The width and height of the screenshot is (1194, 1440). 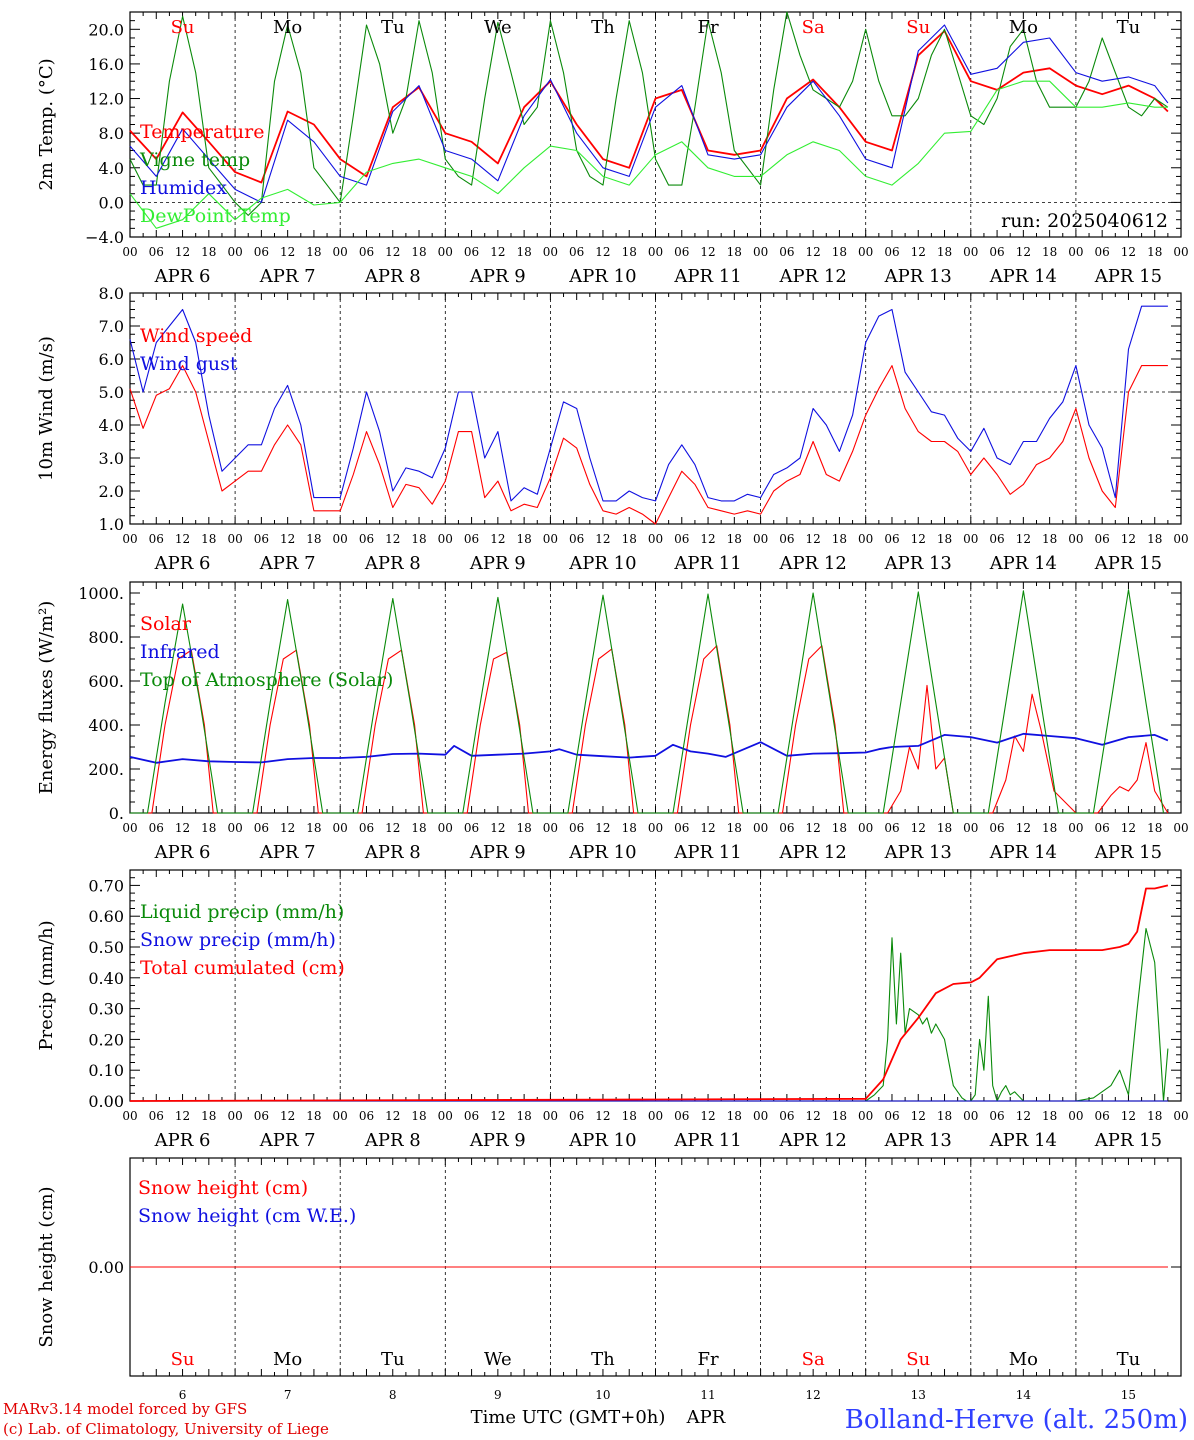 What do you see at coordinates (111, 524) in the screenshot?
I see `y-tick-label: 1.0` at bounding box center [111, 524].